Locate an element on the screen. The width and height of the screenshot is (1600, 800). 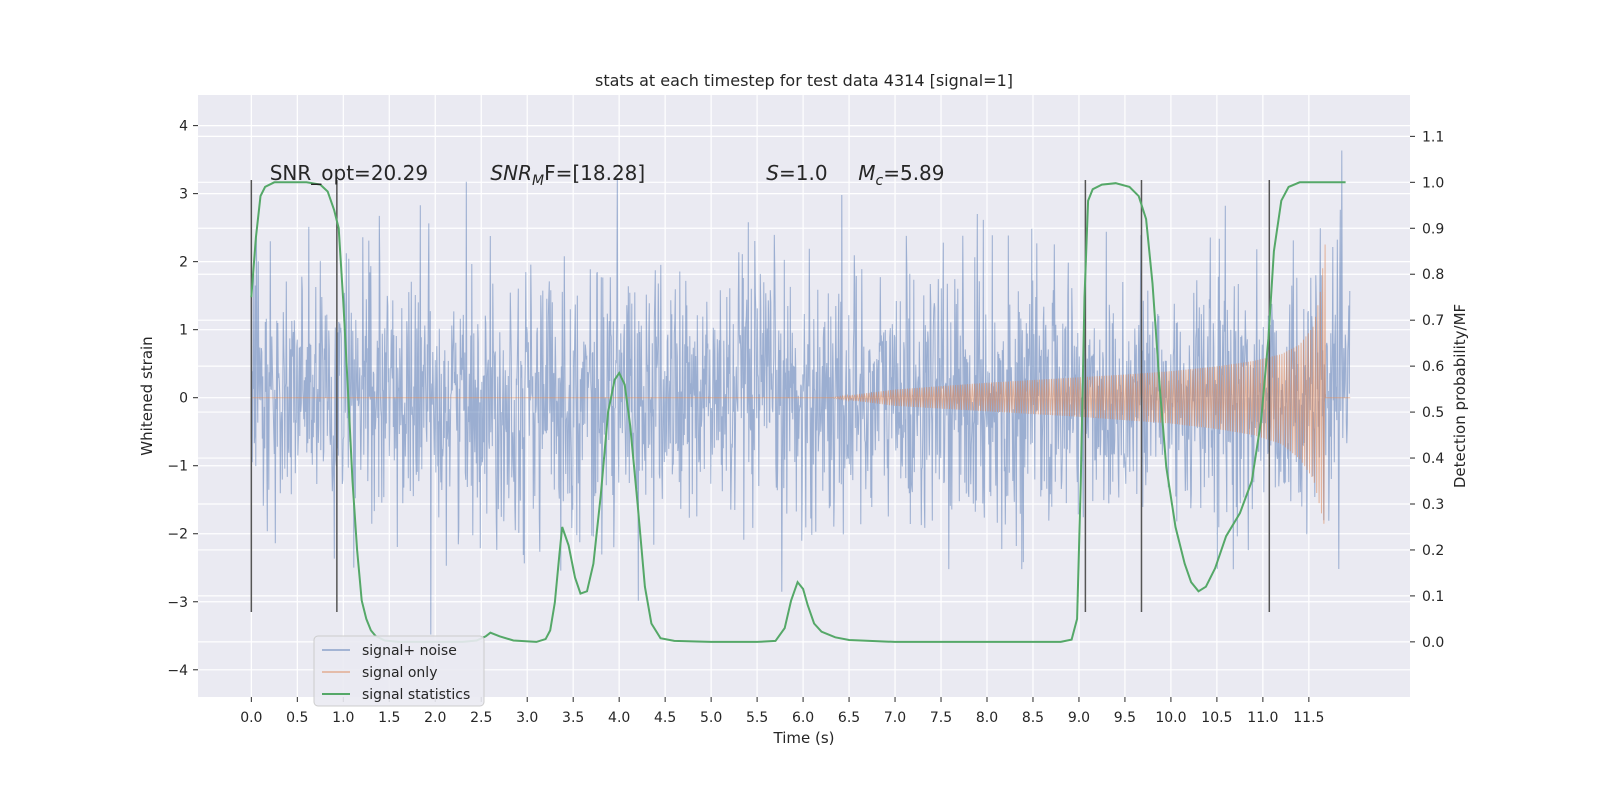
annotation-suffix: F=[18.28] is located at coordinates (594, 173).